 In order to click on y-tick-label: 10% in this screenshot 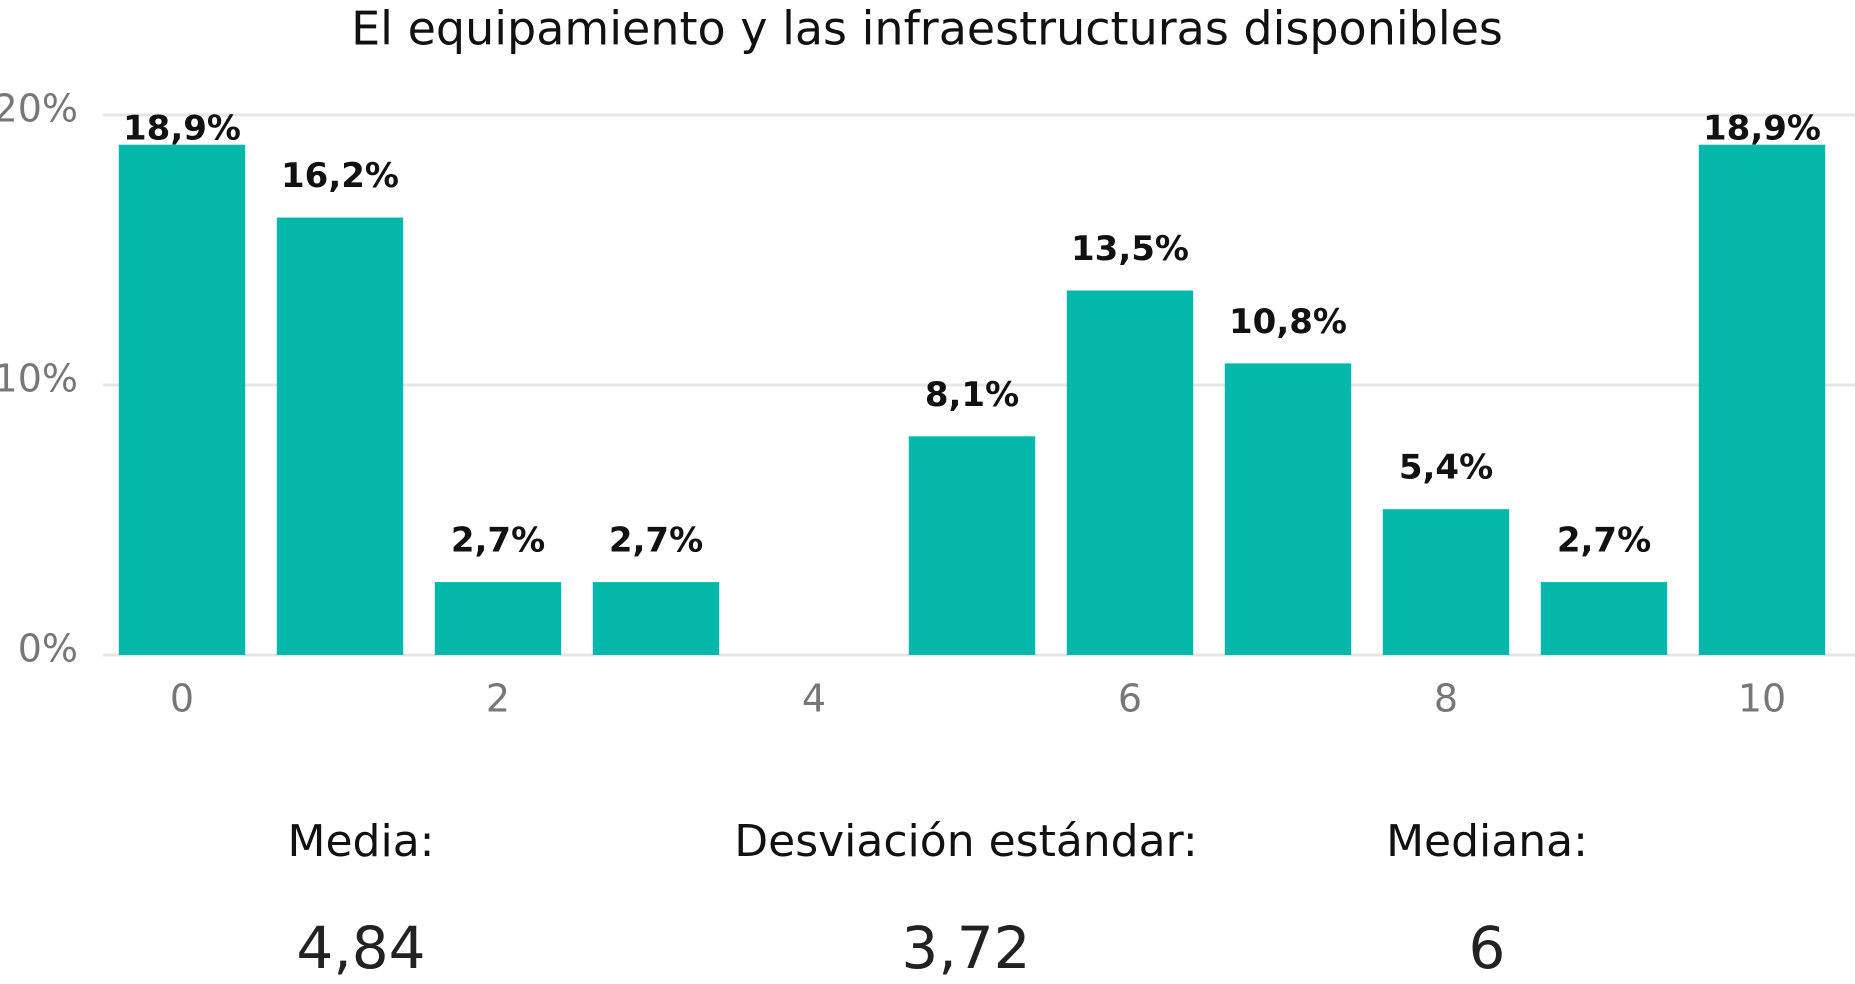, I will do `click(39, 379)`.